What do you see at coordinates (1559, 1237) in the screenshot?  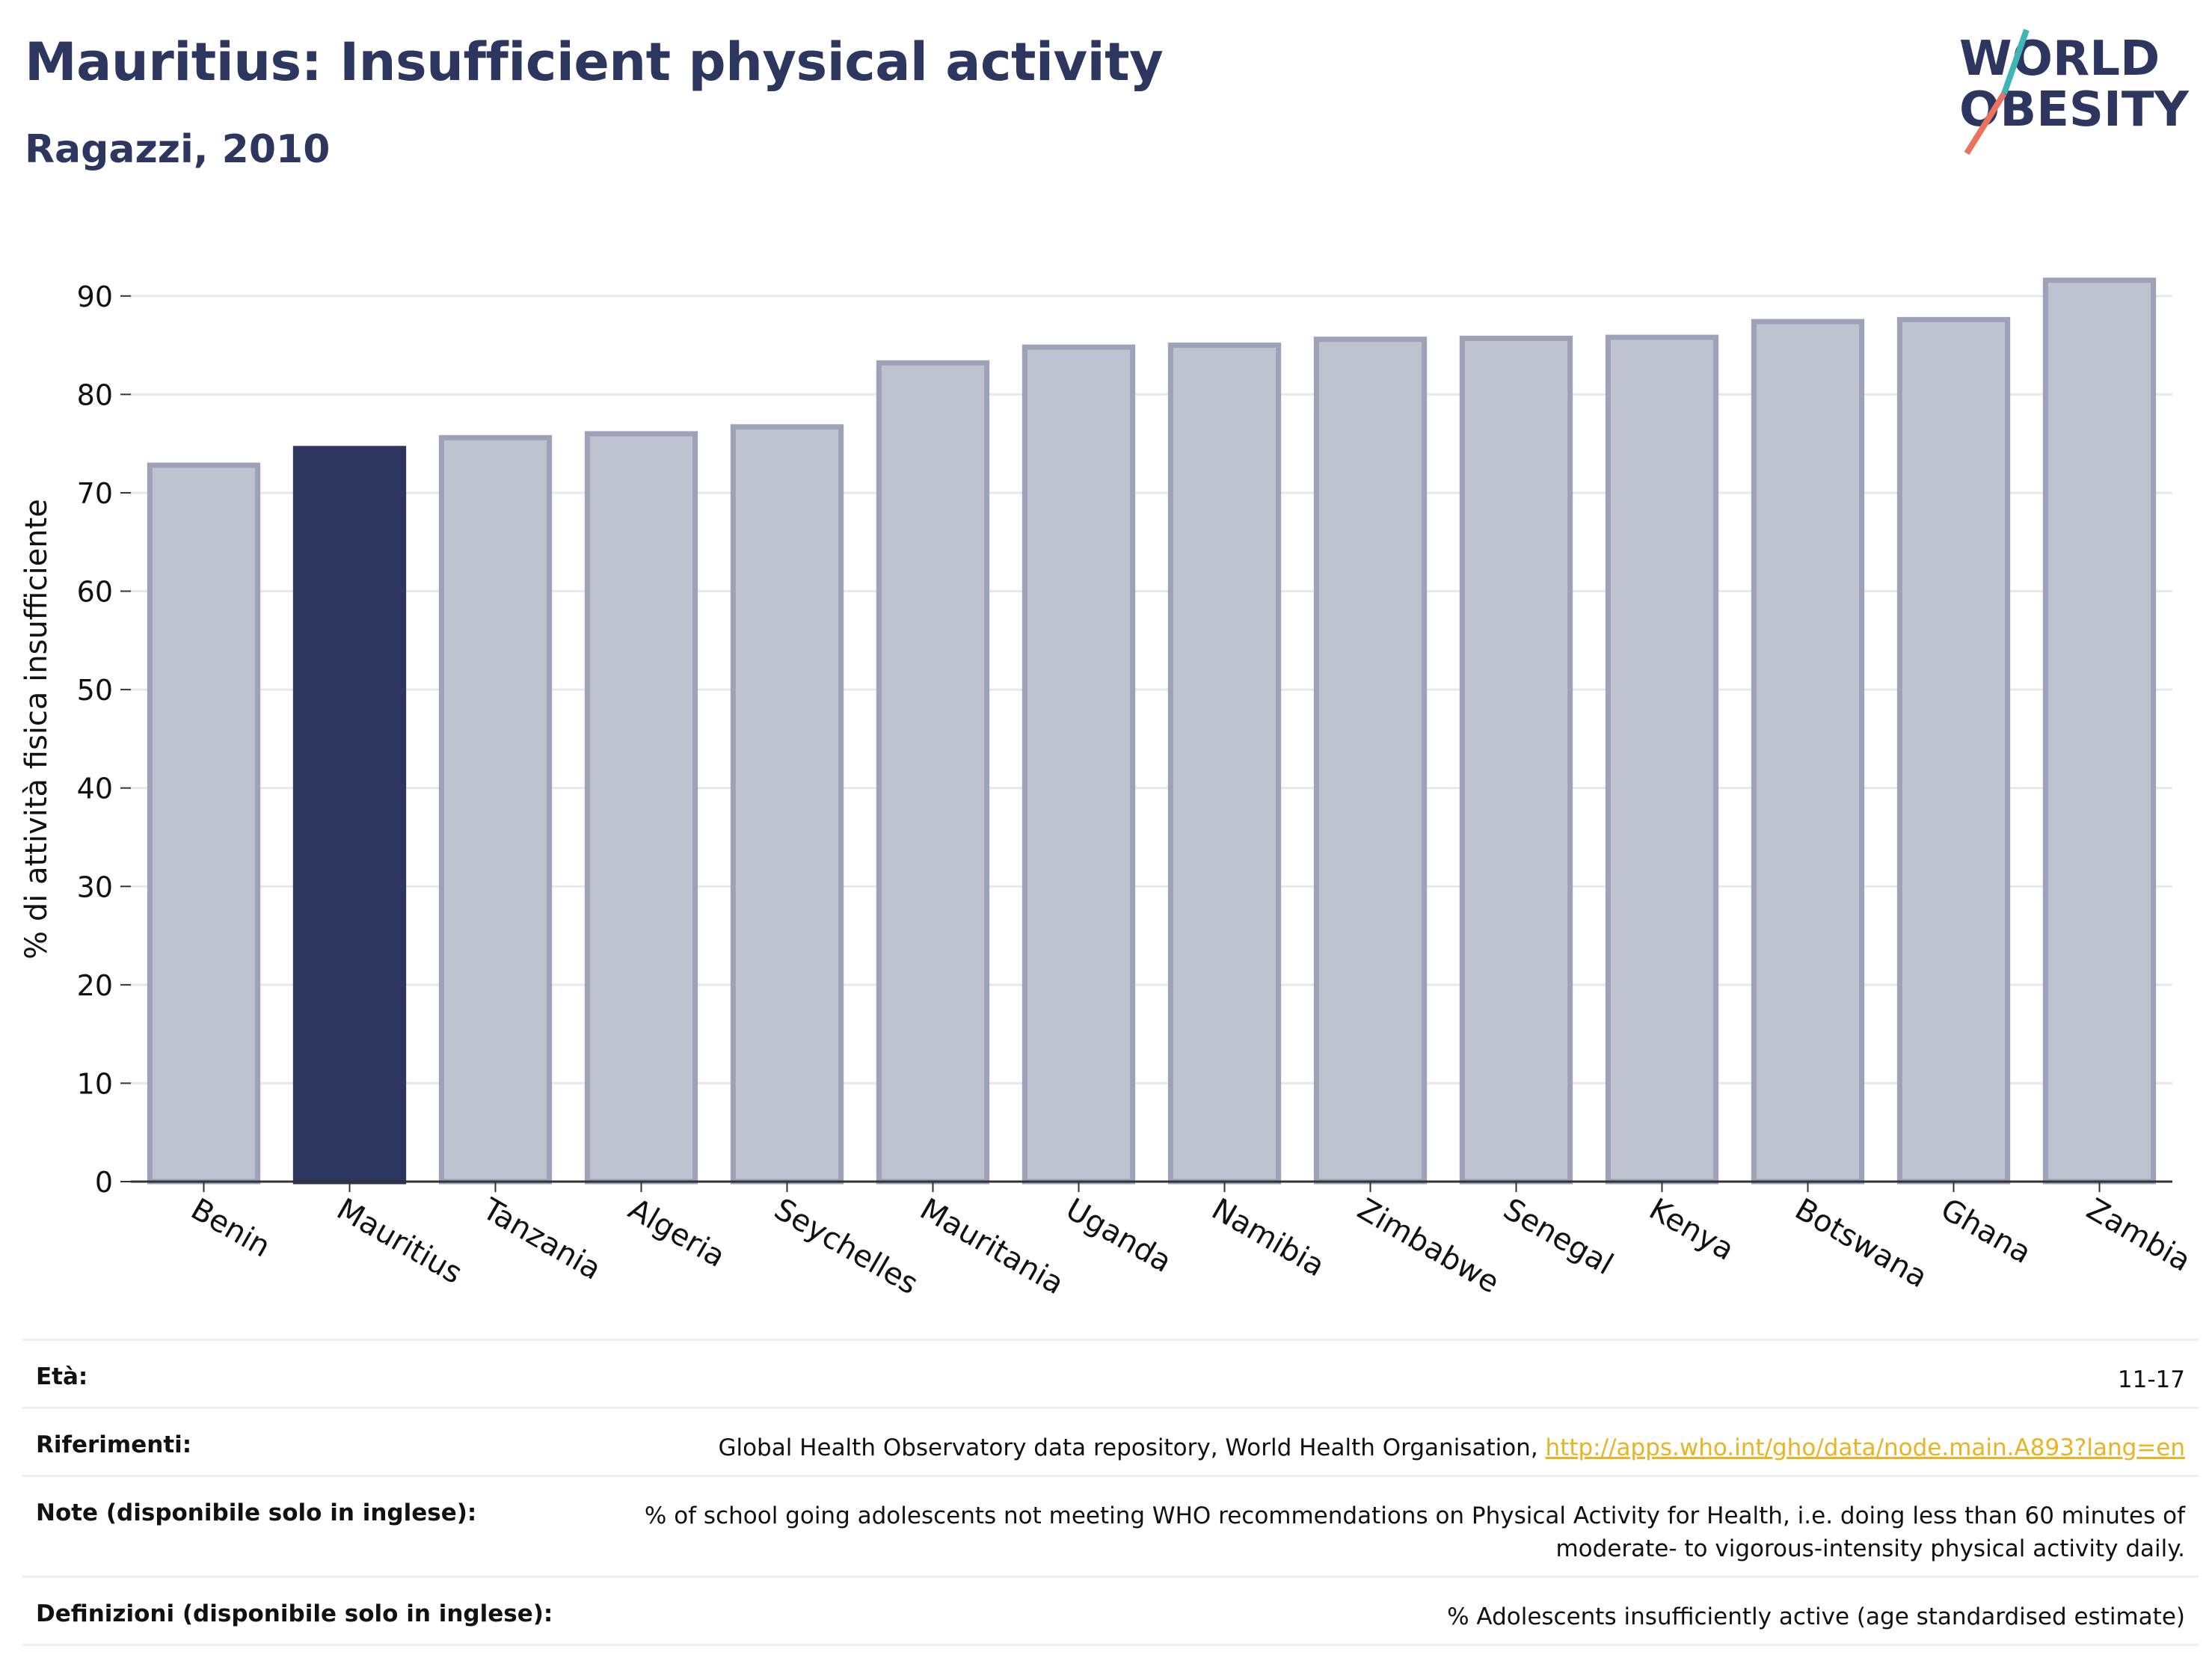 I see `x-tick-label-senegal: Senegal` at bounding box center [1559, 1237].